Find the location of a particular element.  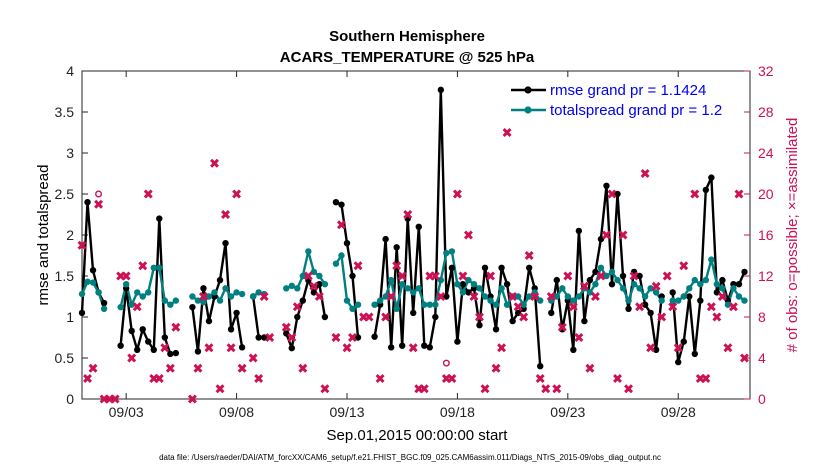

y-tick-label: 0.5 is located at coordinates (65, 358).